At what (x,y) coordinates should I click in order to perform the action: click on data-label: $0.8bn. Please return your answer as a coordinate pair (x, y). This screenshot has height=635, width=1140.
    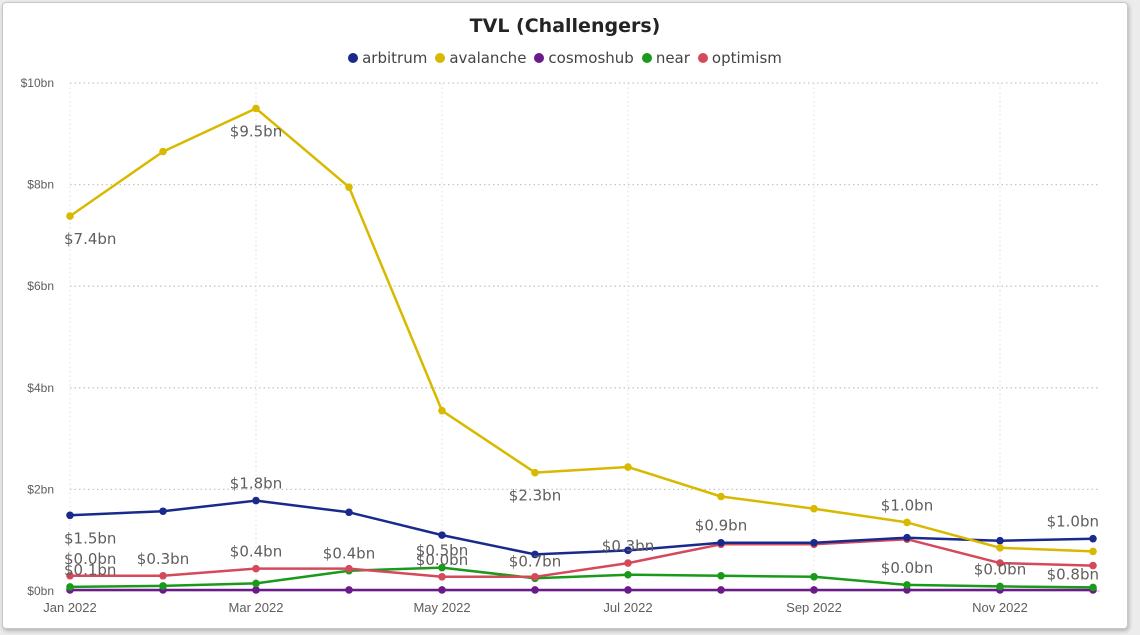
    Looking at the image, I should click on (1073, 574).